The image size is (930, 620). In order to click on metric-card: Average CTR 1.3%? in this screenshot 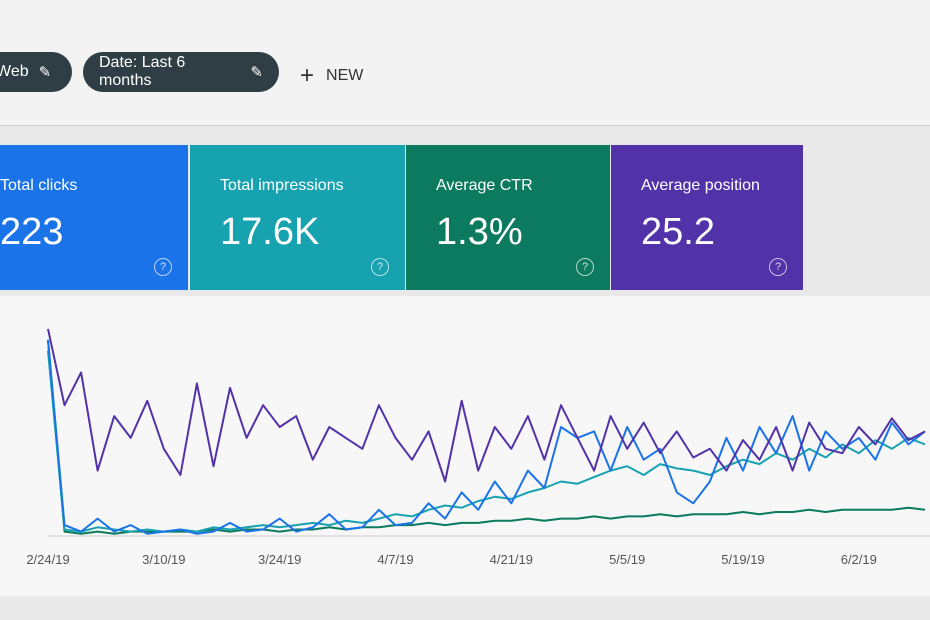, I will do `click(508, 217)`.